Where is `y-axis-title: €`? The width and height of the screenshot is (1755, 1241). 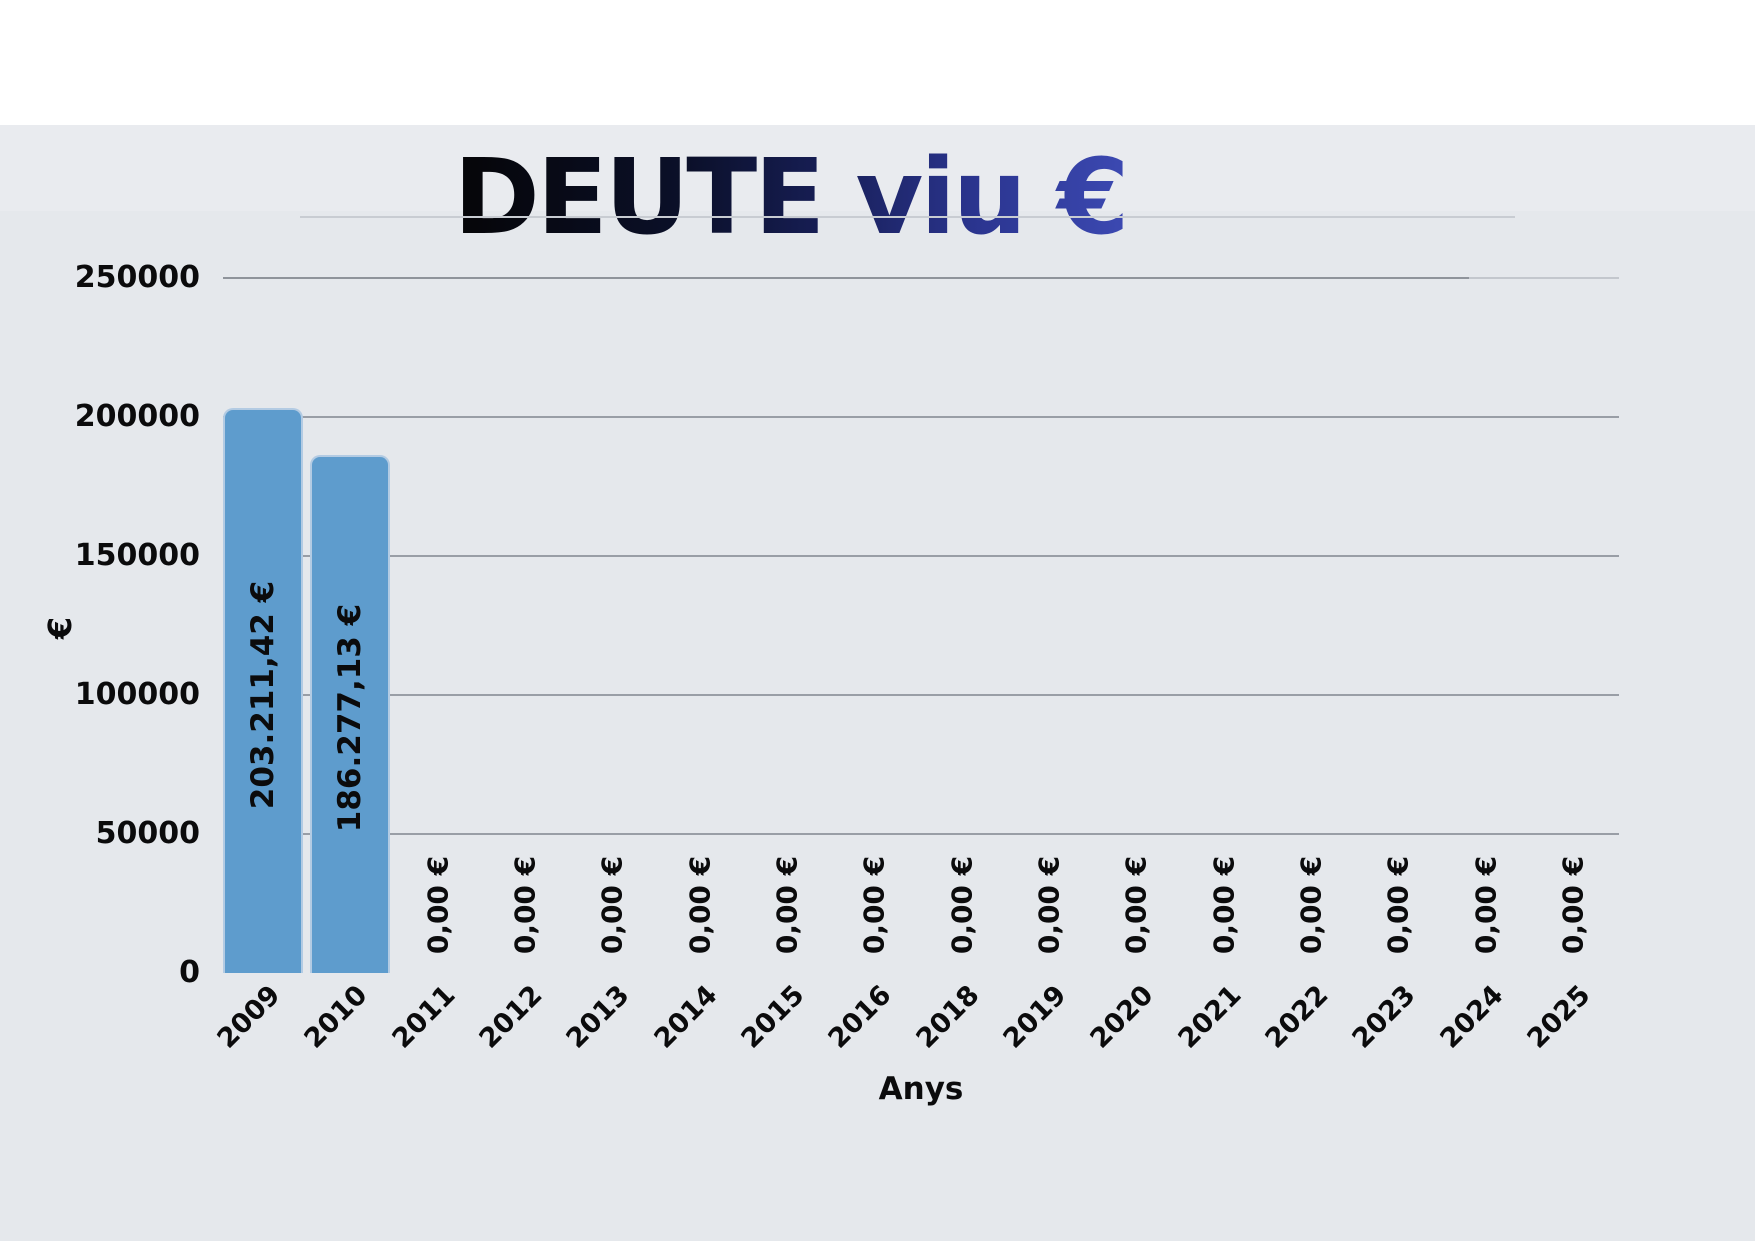
y-axis-title: € is located at coordinates (60, 628).